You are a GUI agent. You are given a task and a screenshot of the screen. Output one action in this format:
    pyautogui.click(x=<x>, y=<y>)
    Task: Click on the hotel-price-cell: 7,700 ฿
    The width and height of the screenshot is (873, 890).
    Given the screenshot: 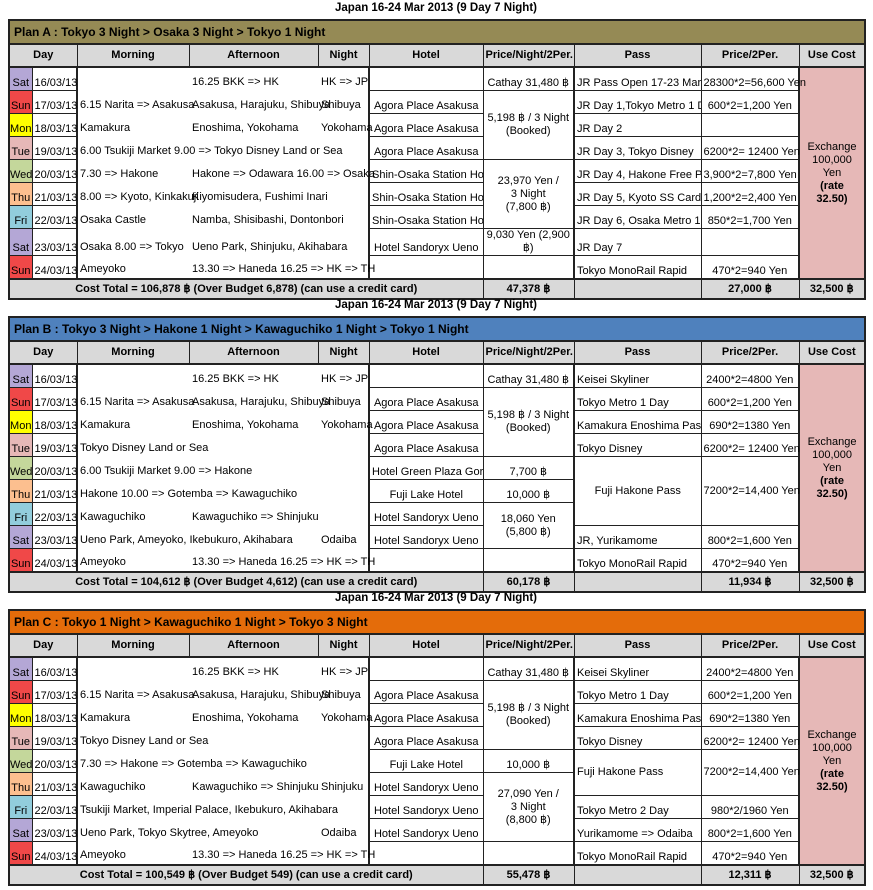 What is the action you would take?
    pyautogui.click(x=528, y=468)
    